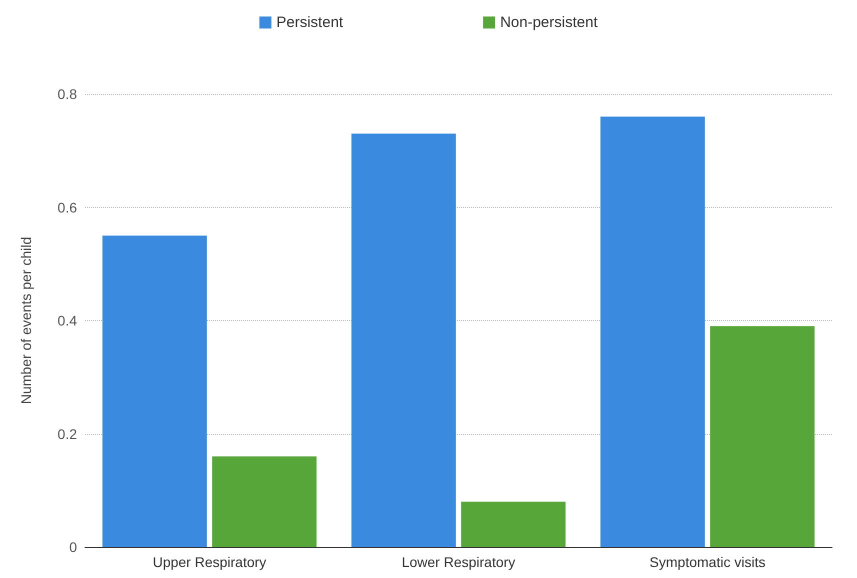 This screenshot has height=578, width=857. What do you see at coordinates (73, 547) in the screenshot?
I see `y-tick-label: 0` at bounding box center [73, 547].